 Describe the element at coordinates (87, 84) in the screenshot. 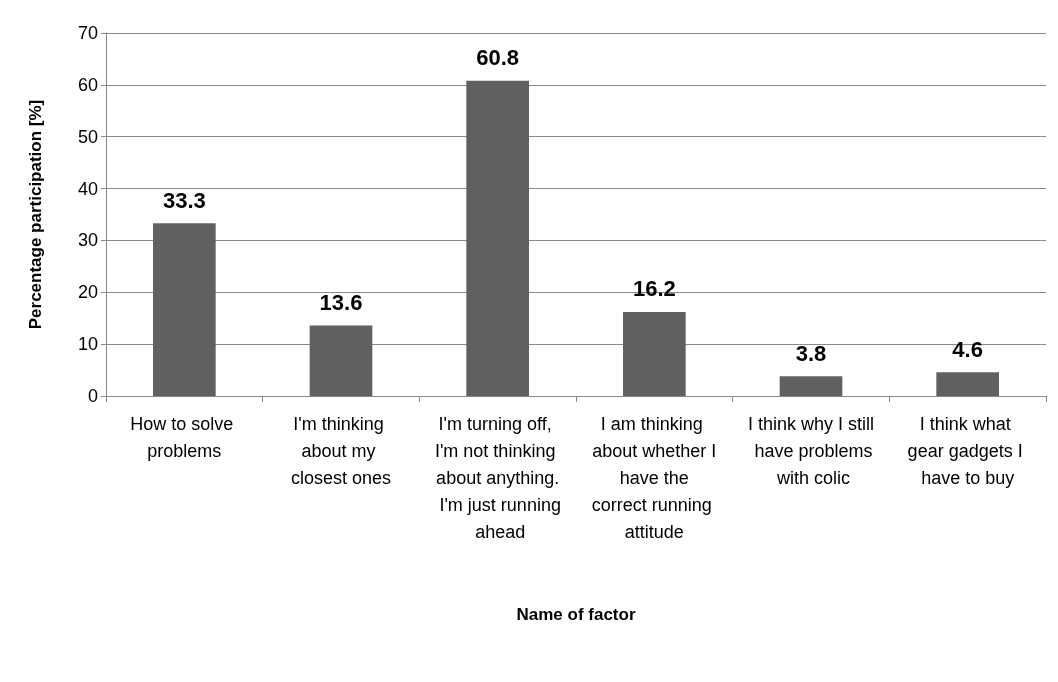

I see `y-tick-label: 60` at that location.